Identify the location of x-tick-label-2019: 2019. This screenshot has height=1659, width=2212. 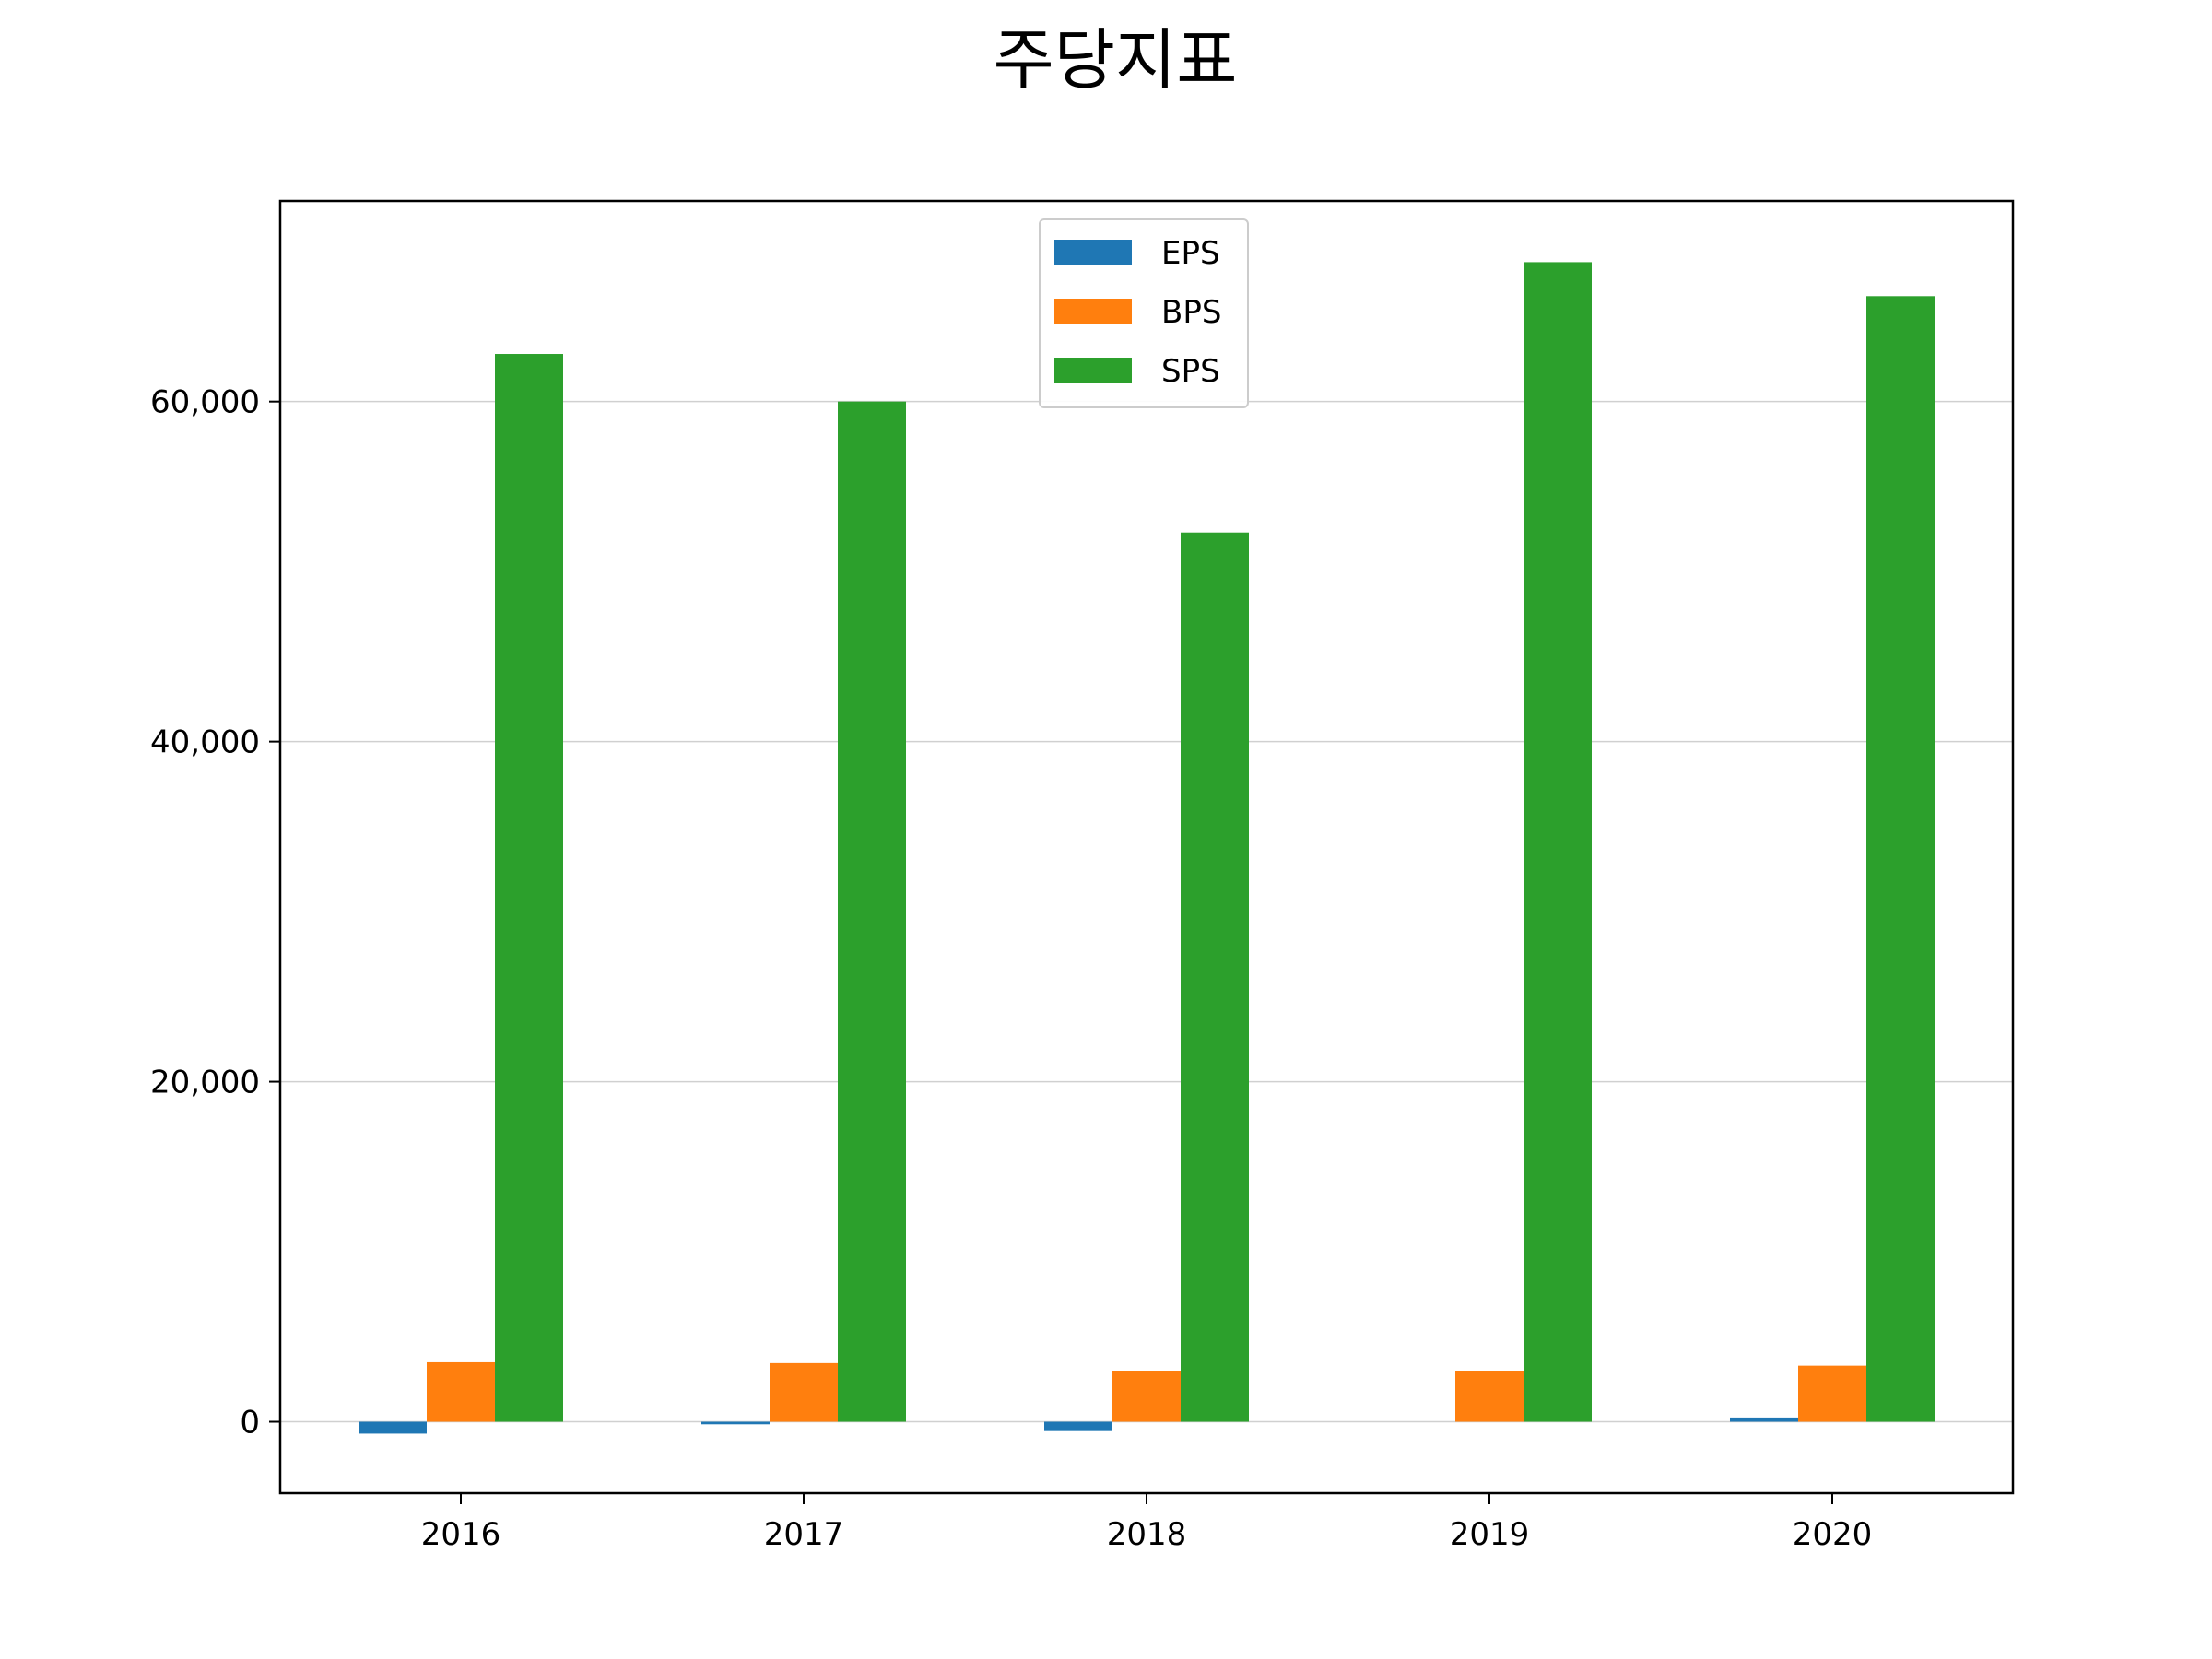
(1490, 1534).